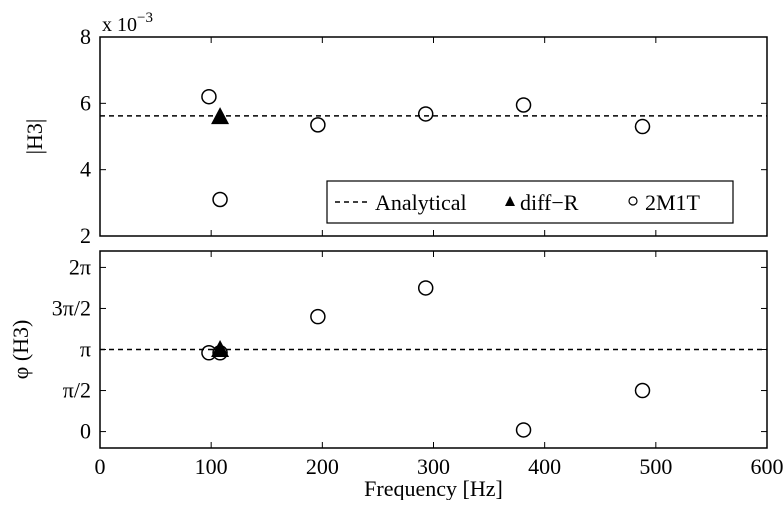  What do you see at coordinates (85, 102) in the screenshot?
I see `y-tick-label: 6` at bounding box center [85, 102].